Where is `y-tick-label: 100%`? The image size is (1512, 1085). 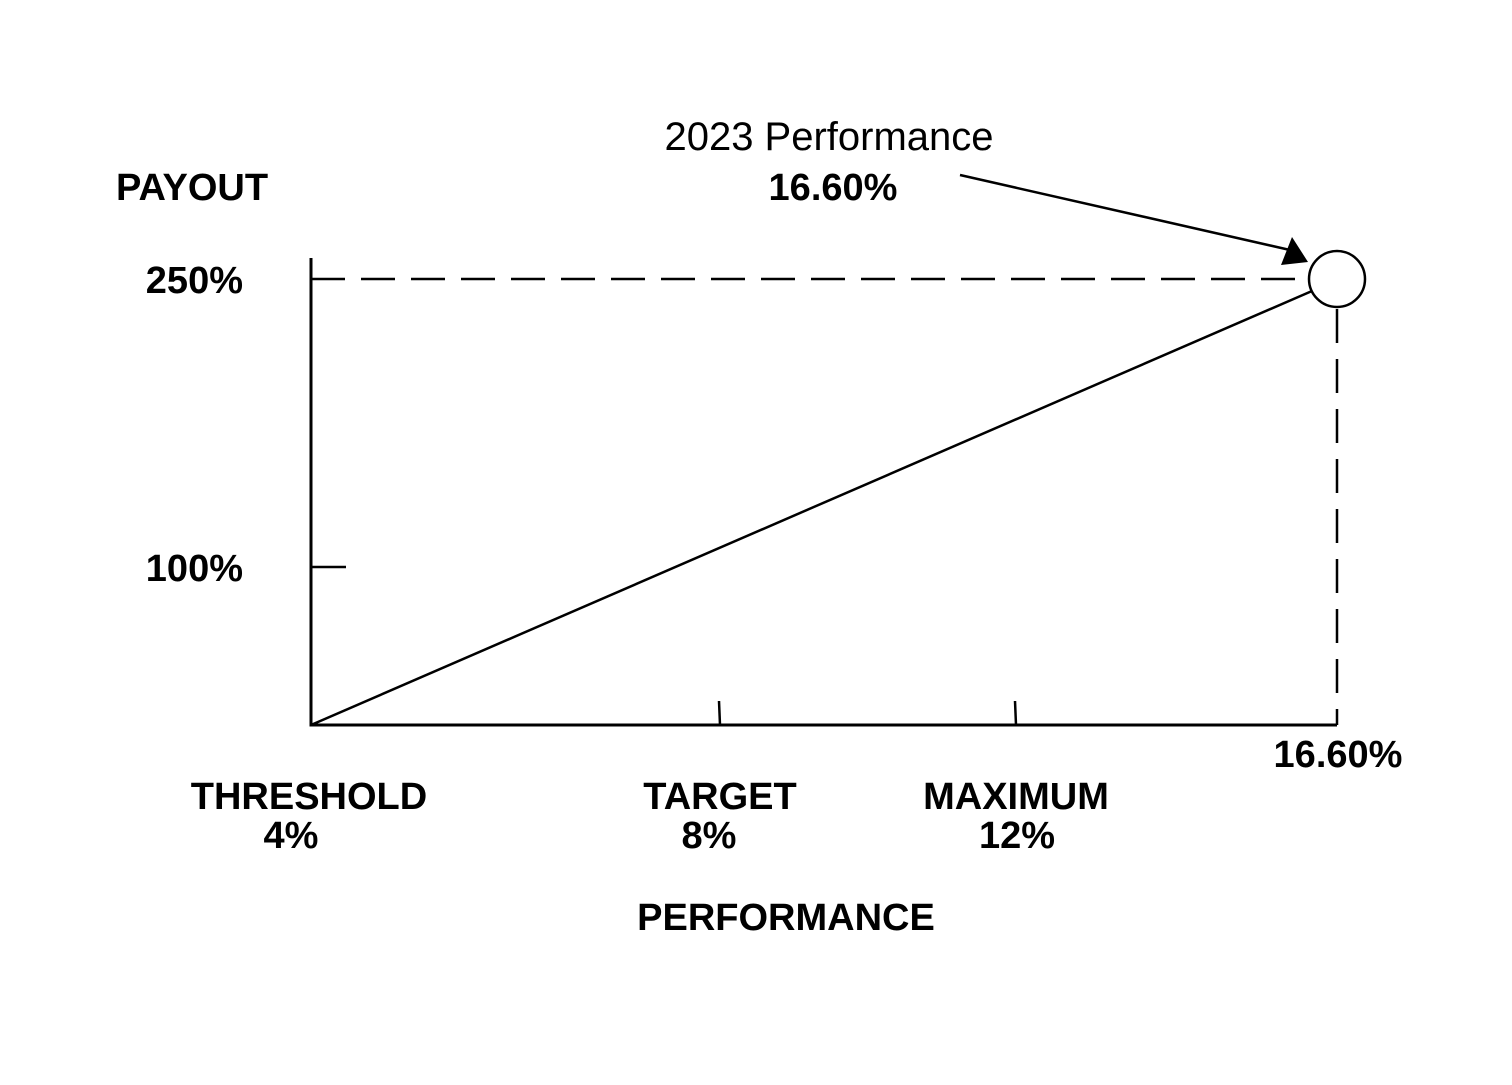
y-tick-label: 100% is located at coordinates (194, 569).